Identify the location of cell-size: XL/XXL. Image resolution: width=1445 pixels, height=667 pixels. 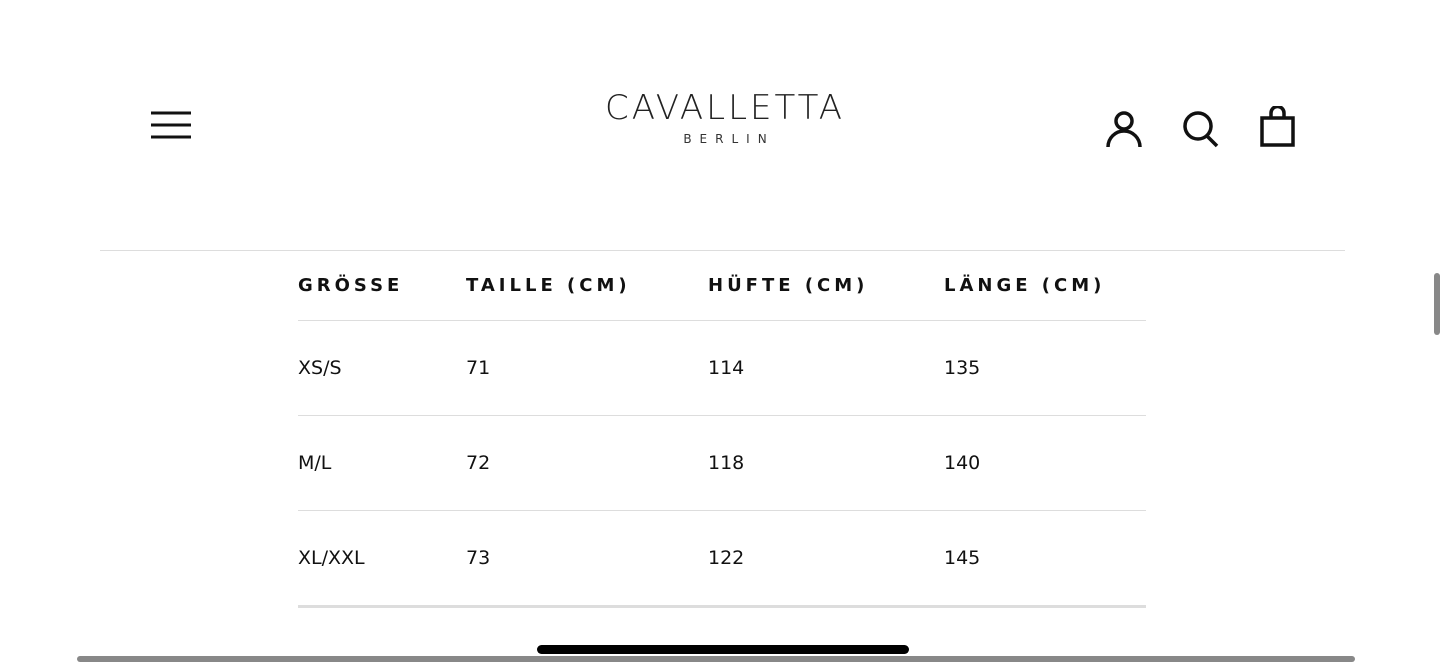
(382, 559).